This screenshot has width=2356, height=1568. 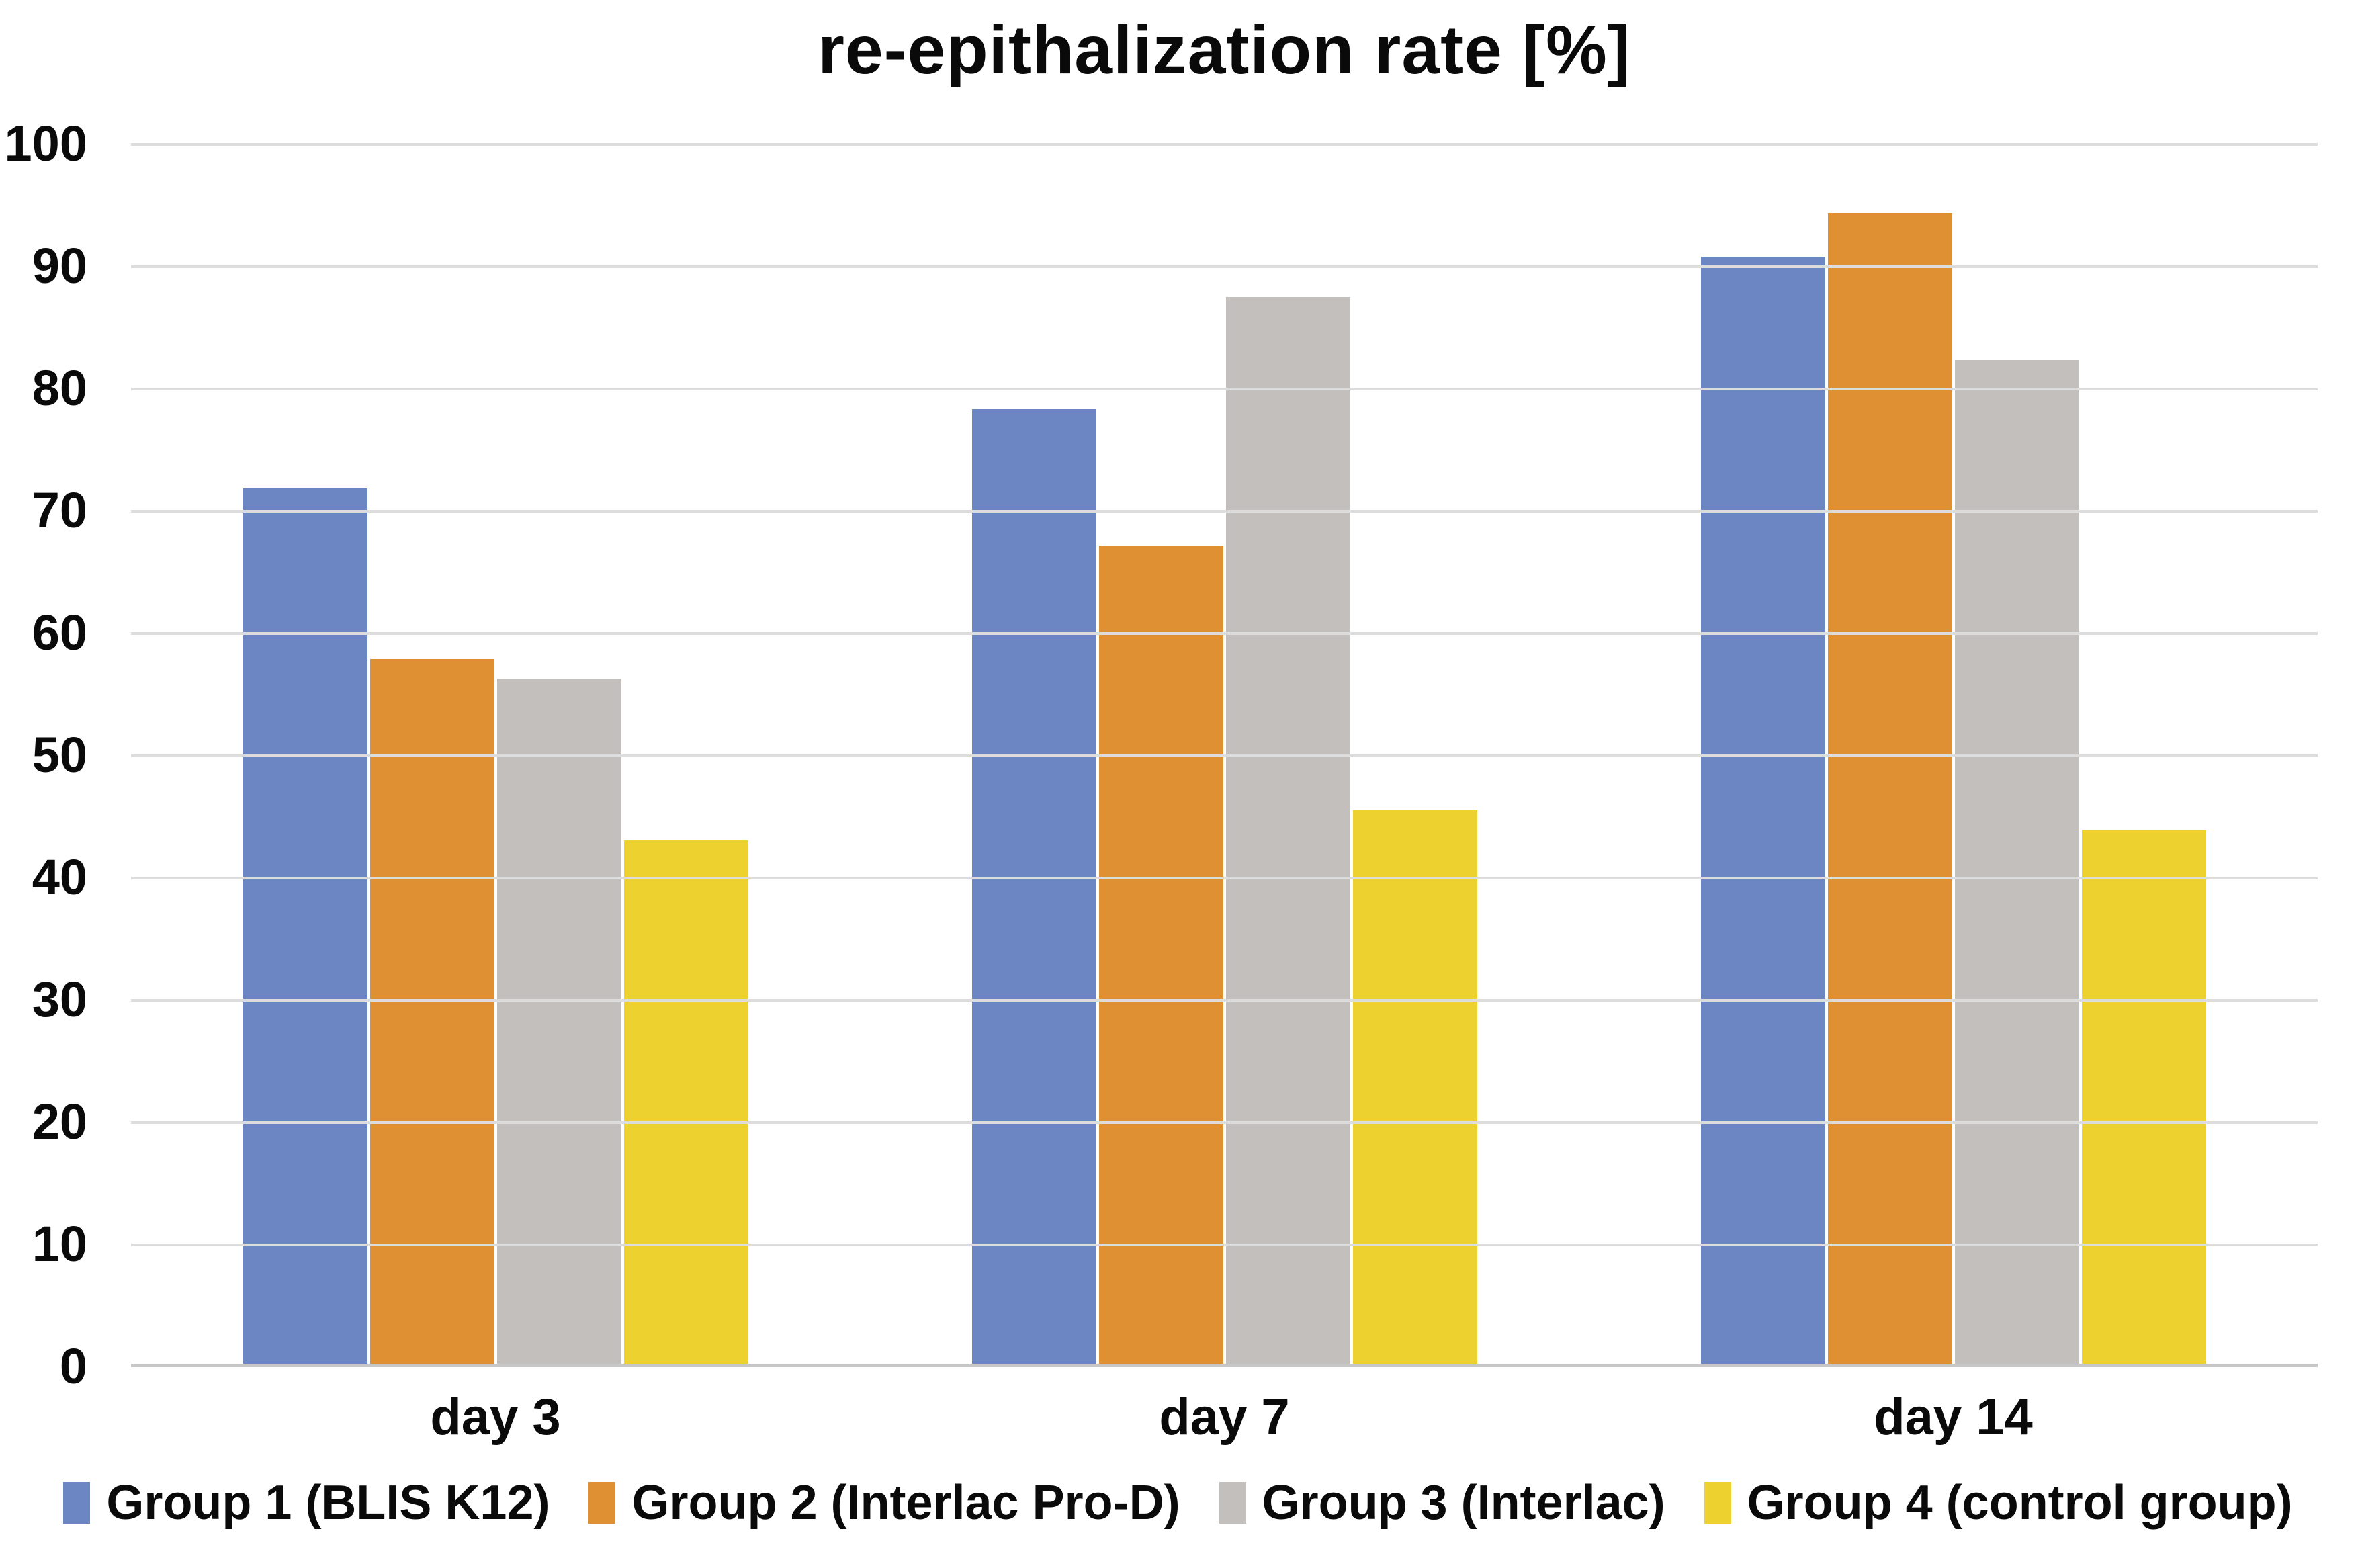 What do you see at coordinates (59, 876) in the screenshot?
I see `y-tick-label: 40` at bounding box center [59, 876].